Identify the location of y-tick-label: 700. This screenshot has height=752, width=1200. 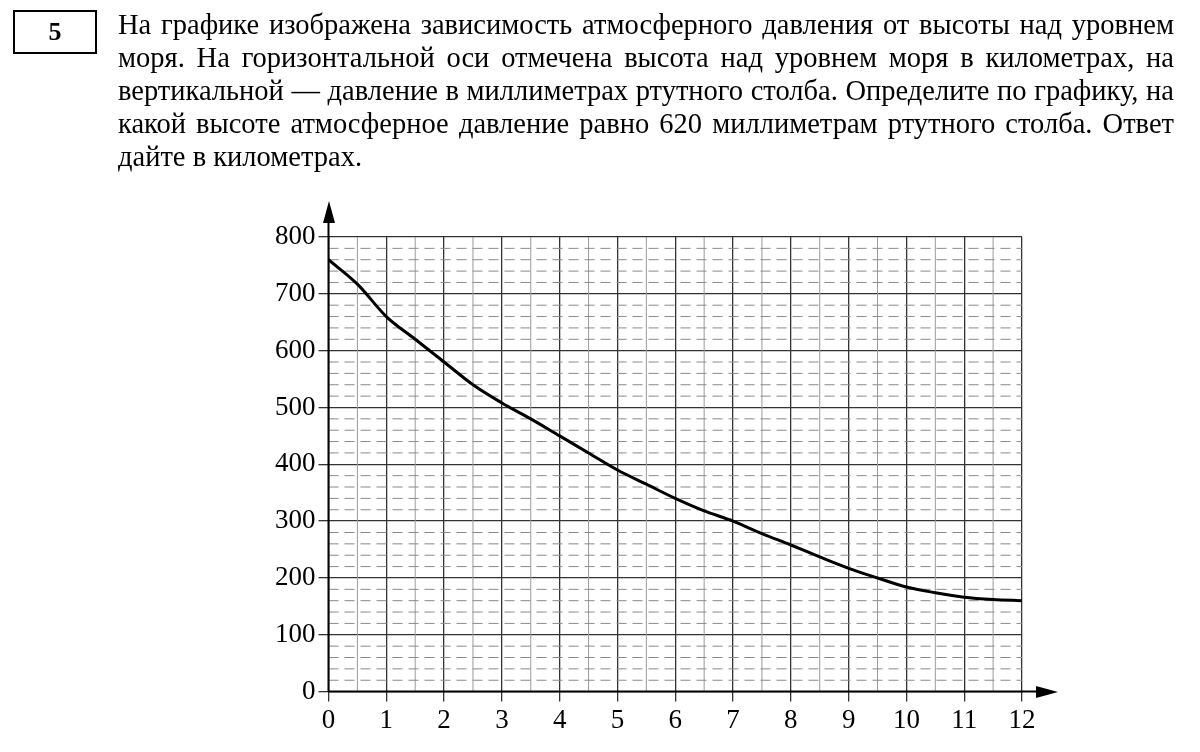
(295, 291).